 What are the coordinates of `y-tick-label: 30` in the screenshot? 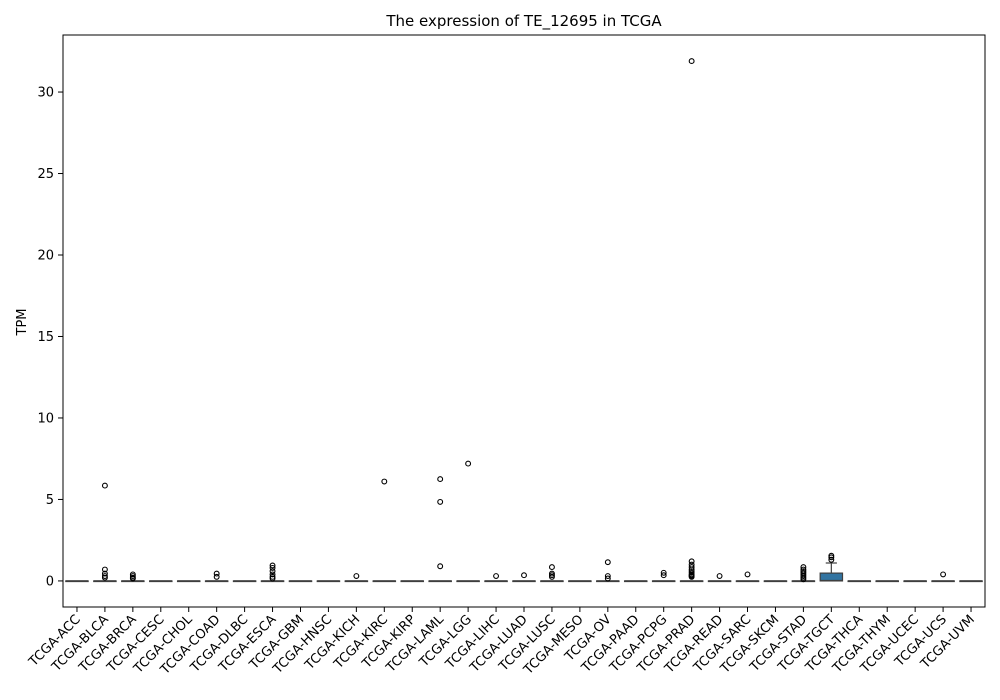 It's located at (45, 93).